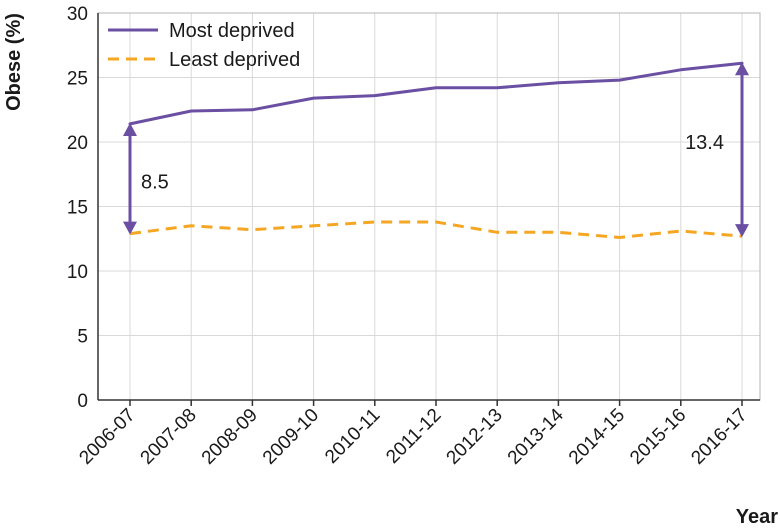 The width and height of the screenshot is (780, 530). I want to click on y-axis-title: Obese (%), so click(14, 62).